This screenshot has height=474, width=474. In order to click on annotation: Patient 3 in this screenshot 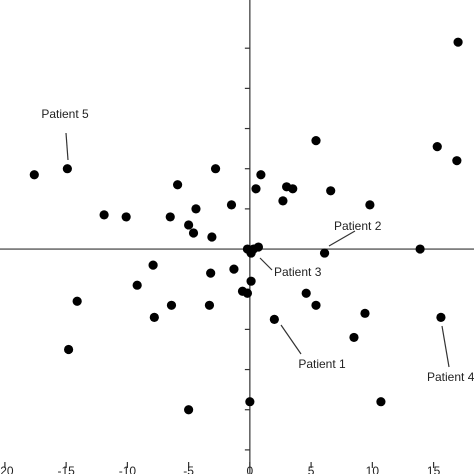, I will do `click(298, 272)`.